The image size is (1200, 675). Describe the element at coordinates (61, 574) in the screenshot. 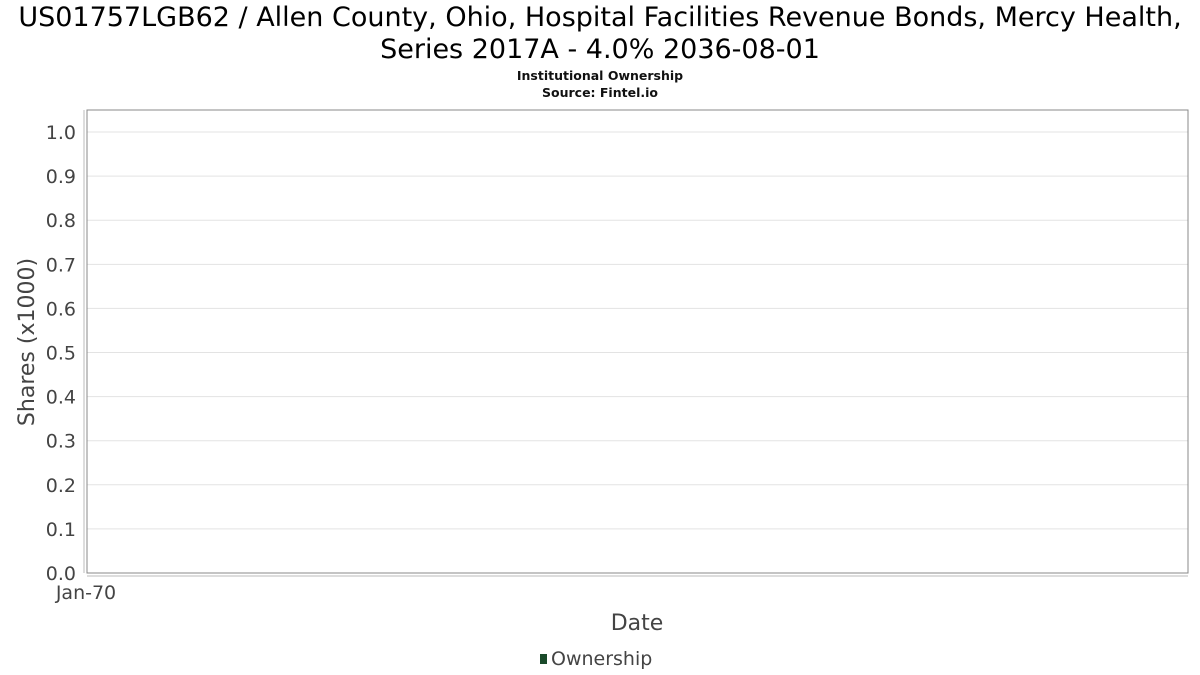

I see `y-tick-label: 0.0` at that location.